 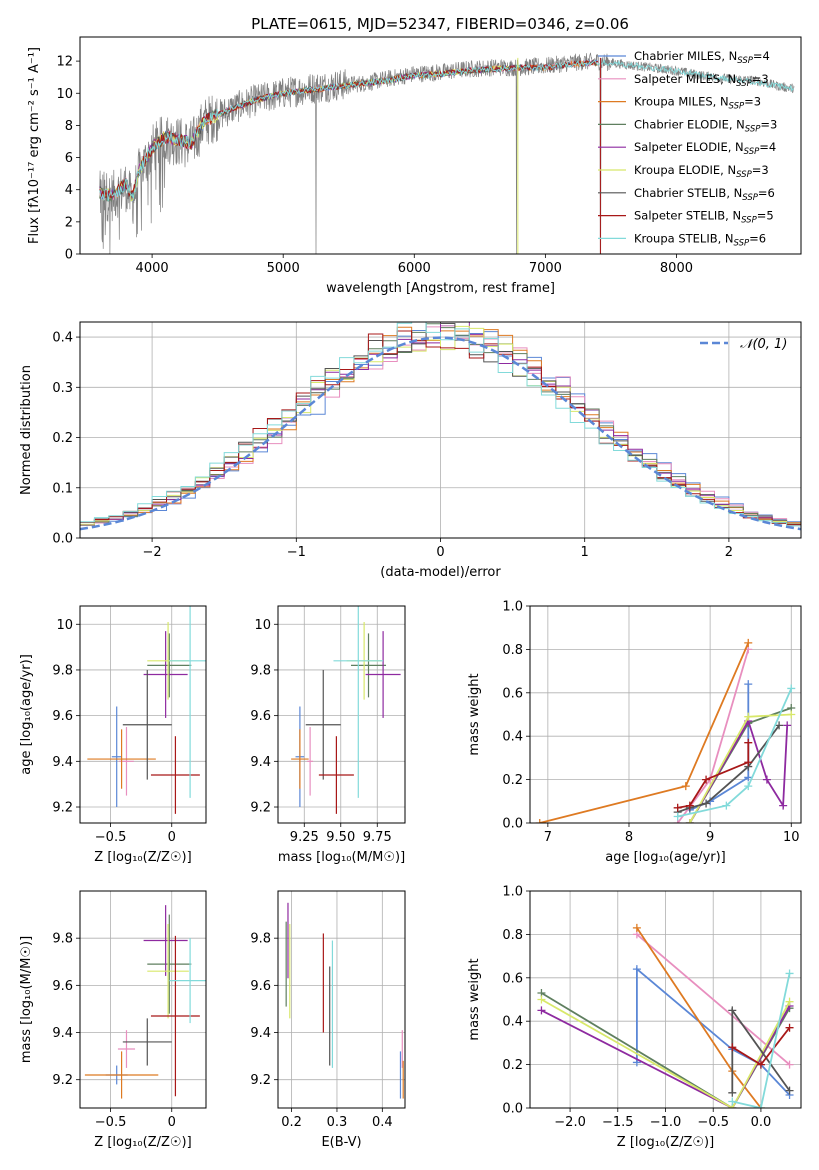 What do you see at coordinates (26, 430) in the screenshot?
I see `y-axis-label: Normed distribution` at bounding box center [26, 430].